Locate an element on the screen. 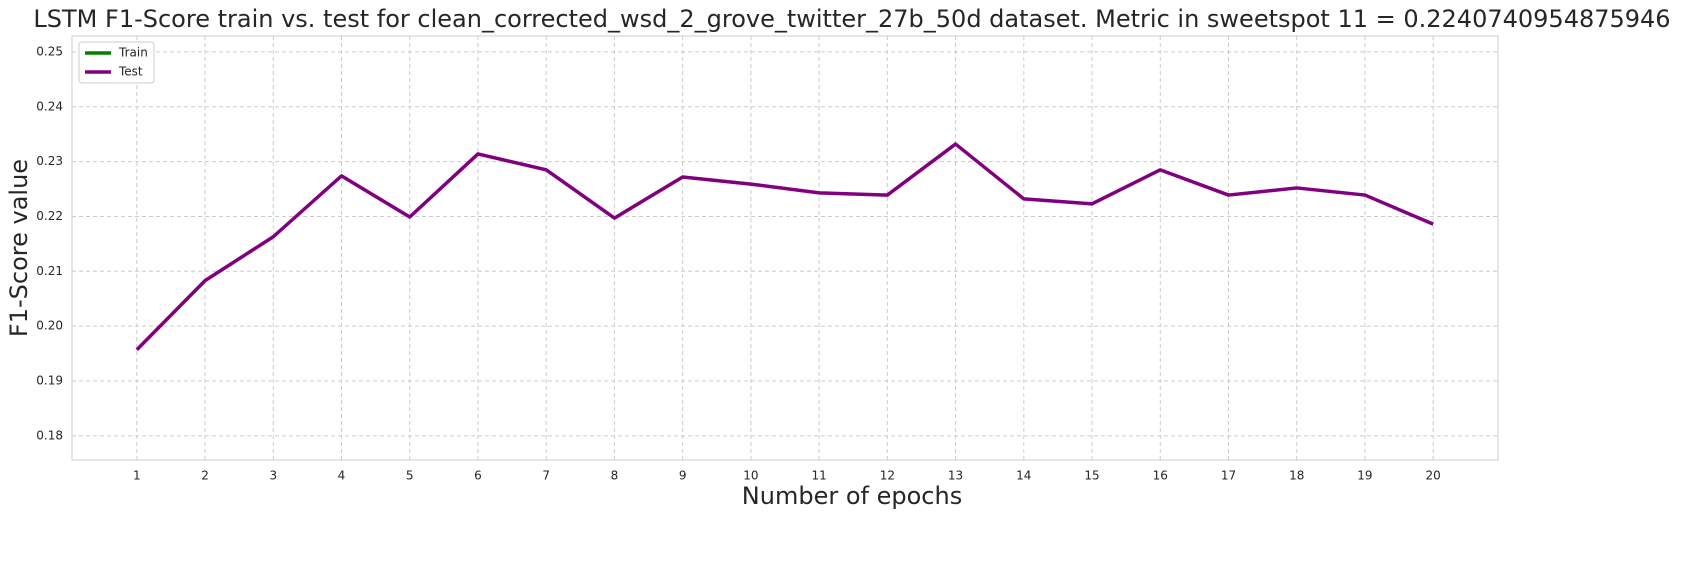  y-tick-label: 0.20 is located at coordinates (49, 326).